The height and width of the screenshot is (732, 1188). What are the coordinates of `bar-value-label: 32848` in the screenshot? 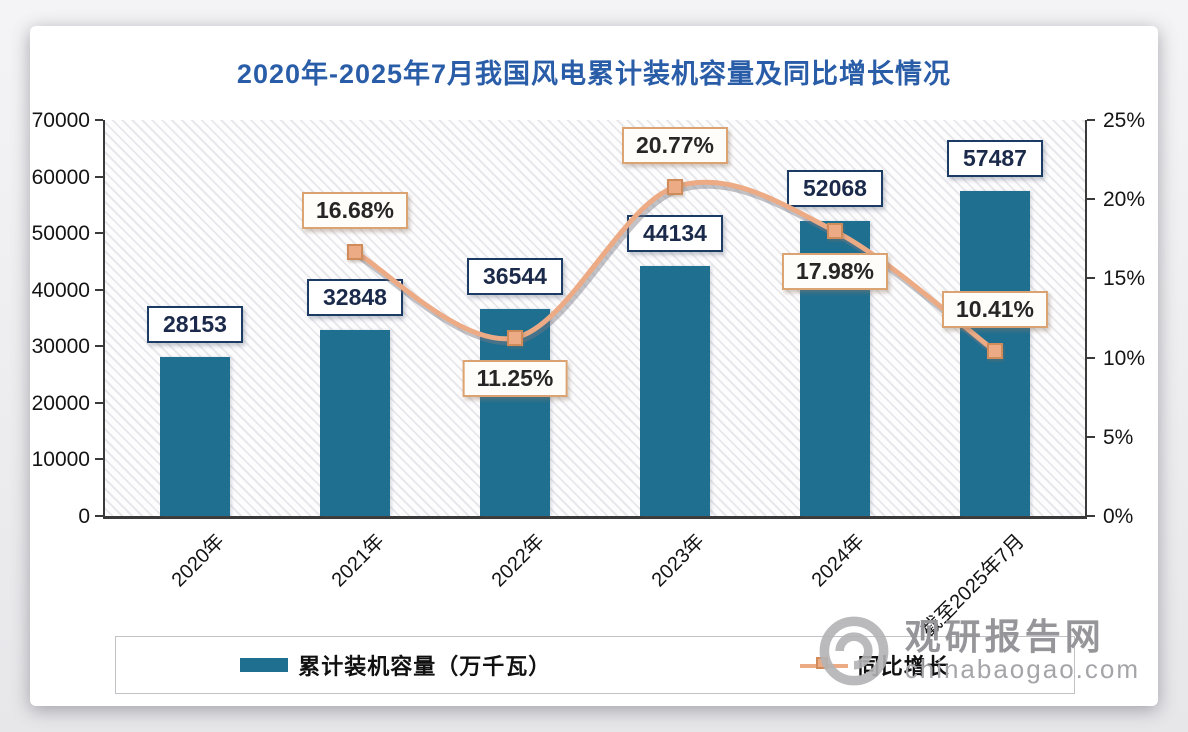 It's located at (355, 298).